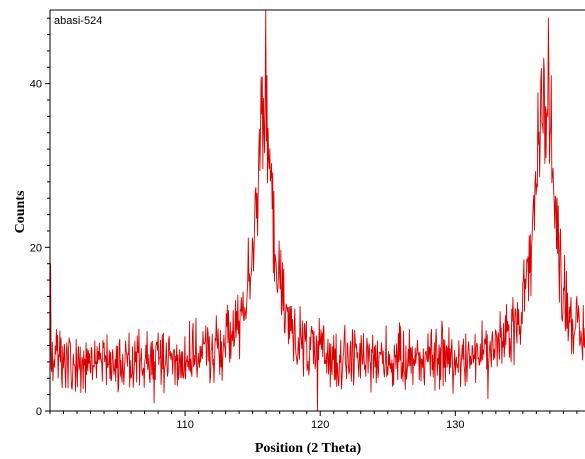 Image resolution: width=585 pixels, height=459 pixels. Describe the element at coordinates (78, 21) in the screenshot. I see `sample-label: abasi-524` at that location.